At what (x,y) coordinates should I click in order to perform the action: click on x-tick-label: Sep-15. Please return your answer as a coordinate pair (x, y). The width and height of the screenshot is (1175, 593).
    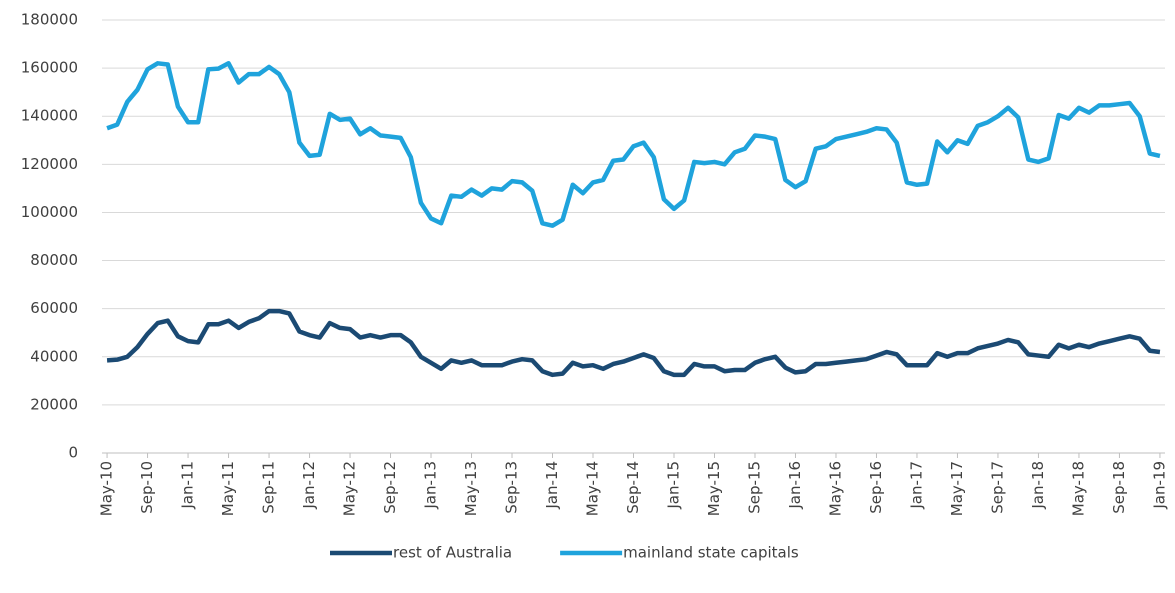
    Looking at the image, I should click on (754, 487).